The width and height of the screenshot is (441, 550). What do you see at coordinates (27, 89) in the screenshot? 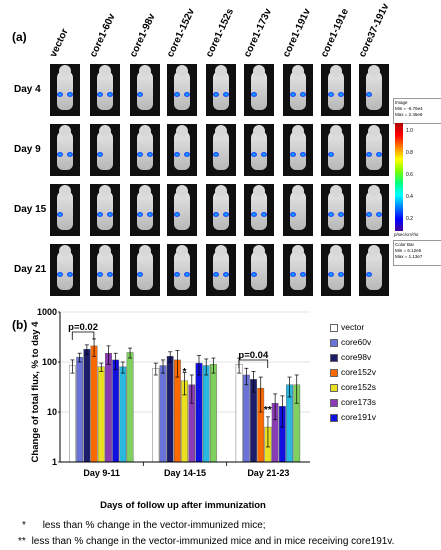
I see `row-label: Day 4` at bounding box center [27, 89].